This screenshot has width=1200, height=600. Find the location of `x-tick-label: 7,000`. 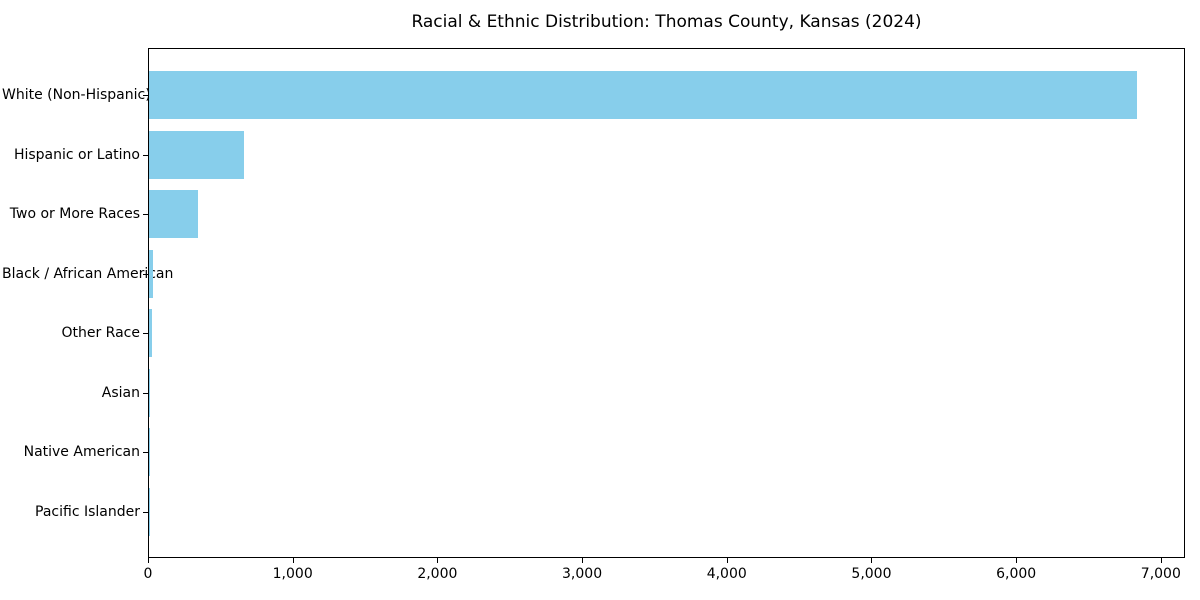

x-tick-label: 7,000 is located at coordinates (1160, 574).